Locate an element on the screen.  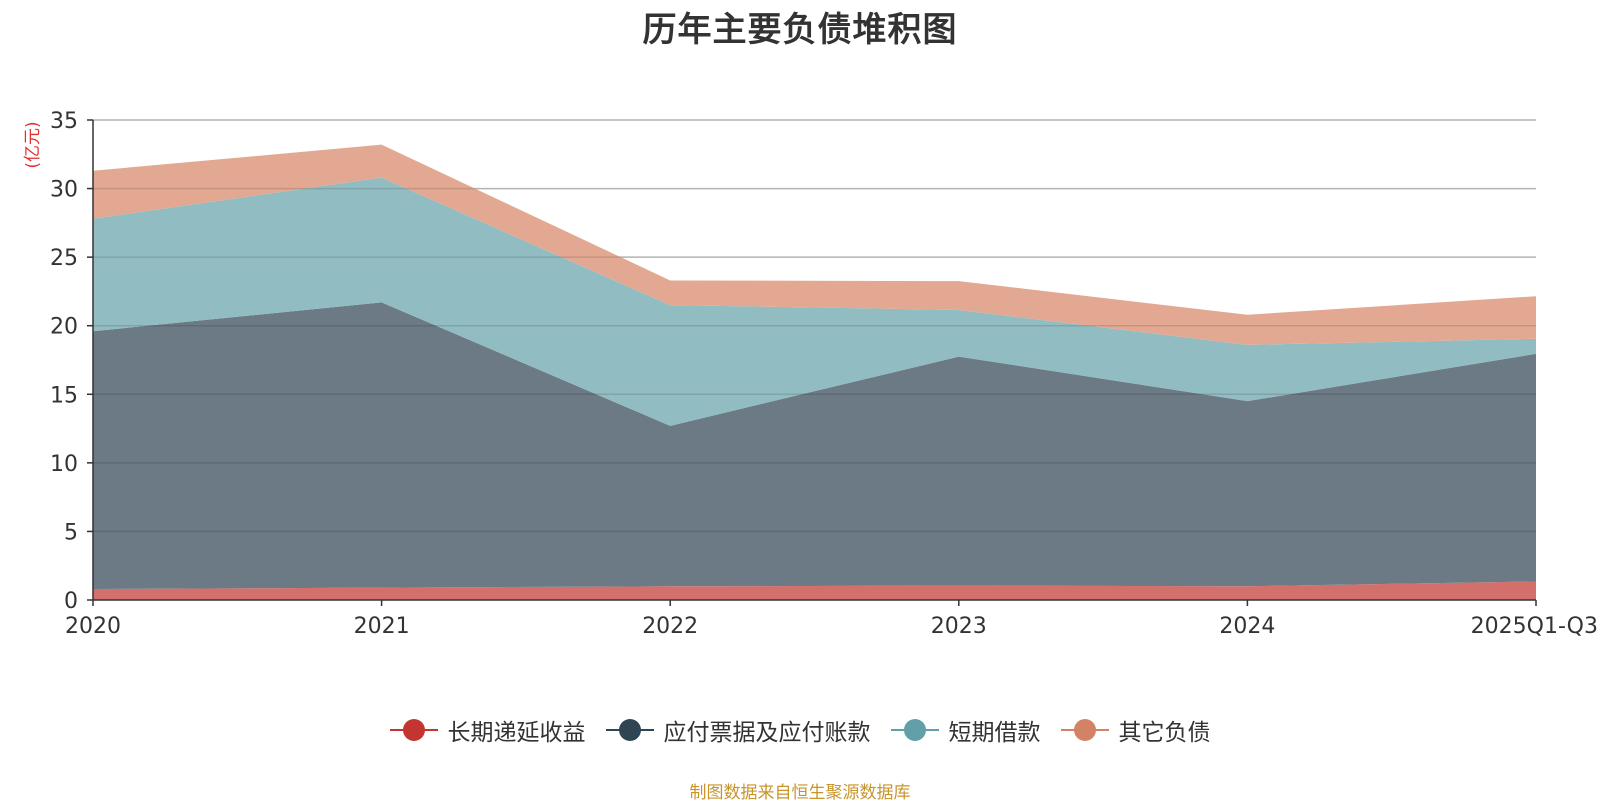
legend-label: 其它负债 is located at coordinates (1164, 733).